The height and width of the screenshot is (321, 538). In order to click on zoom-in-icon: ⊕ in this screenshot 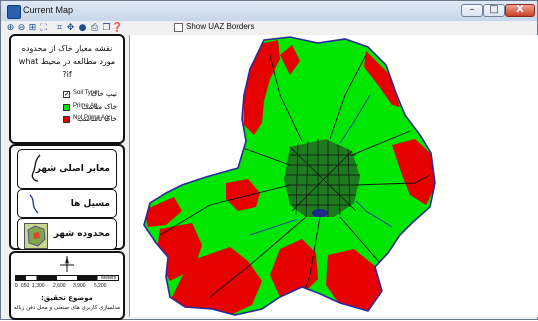, I will do `click(10, 27)`.